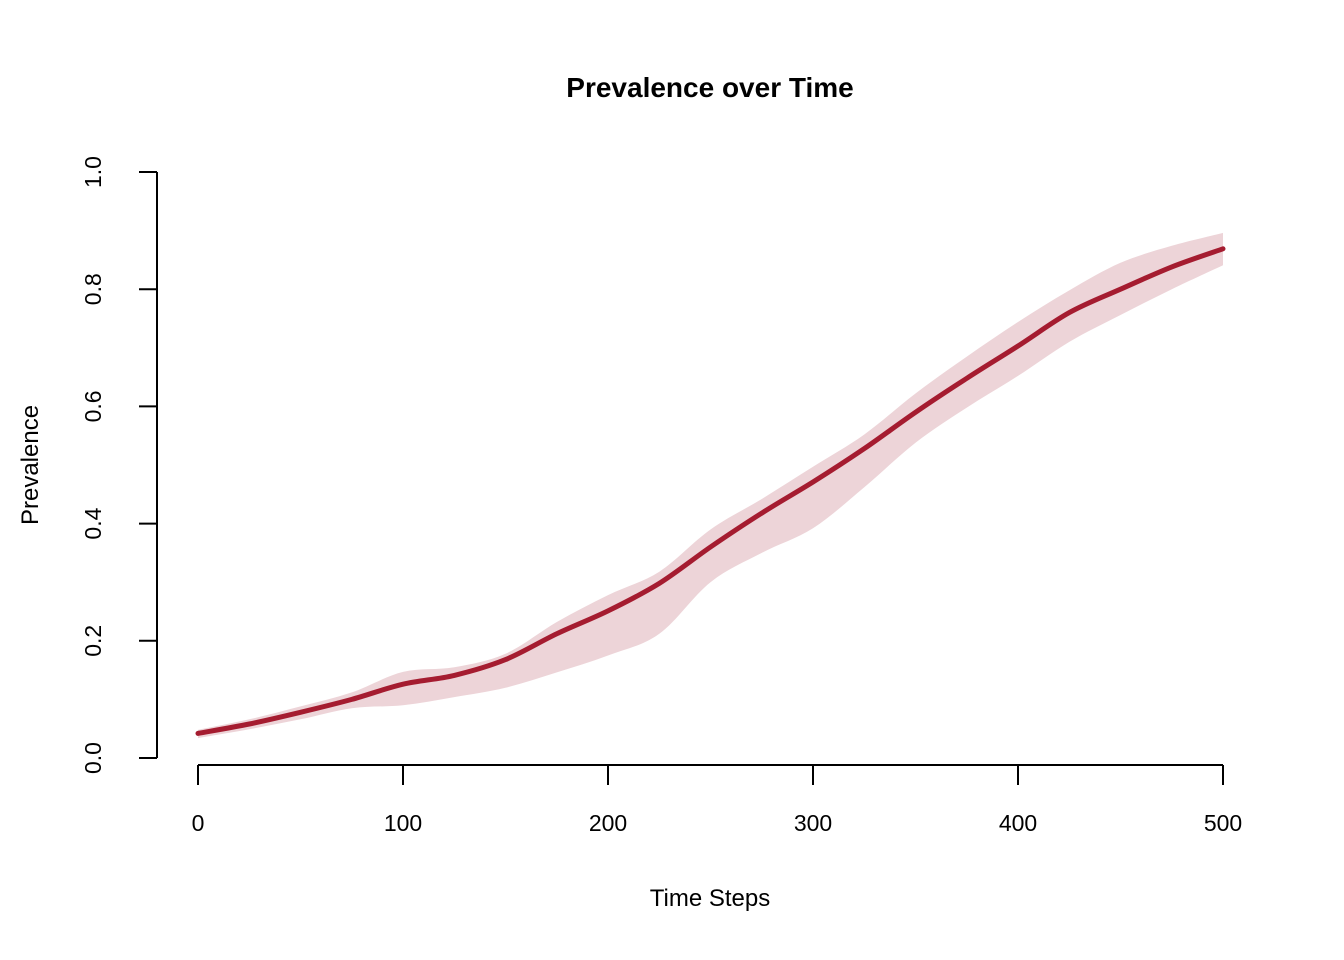 The height and width of the screenshot is (960, 1344). What do you see at coordinates (93, 523) in the screenshot?
I see `y-tick-label: 0.4` at bounding box center [93, 523].